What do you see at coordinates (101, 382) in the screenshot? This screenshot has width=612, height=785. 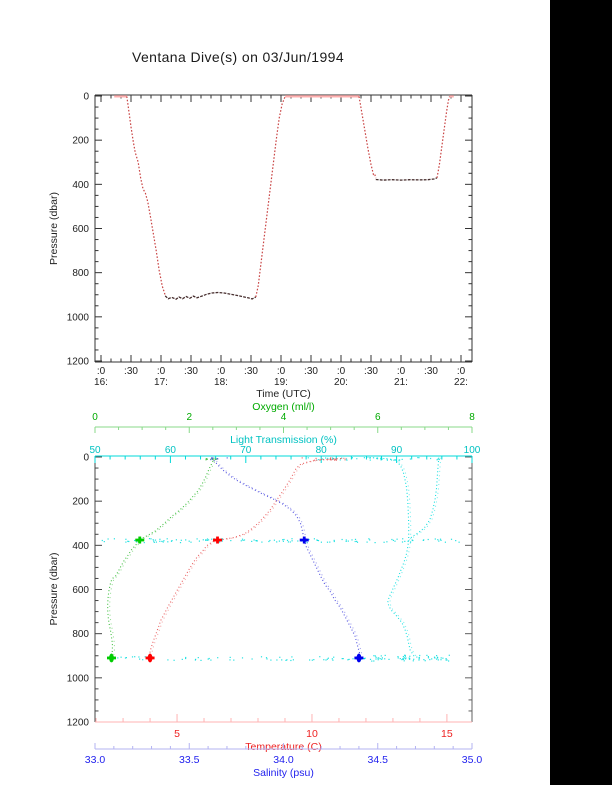 I see `svg-text: 16:` at bounding box center [101, 382].